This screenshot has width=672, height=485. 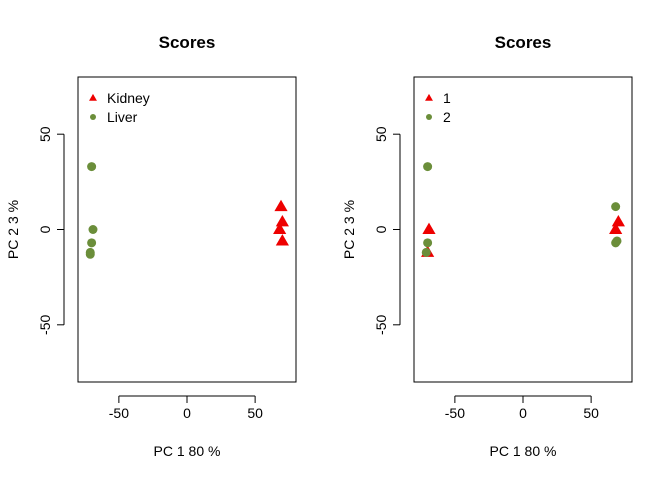 What do you see at coordinates (447, 117) in the screenshot?
I see `legend-label: 2` at bounding box center [447, 117].